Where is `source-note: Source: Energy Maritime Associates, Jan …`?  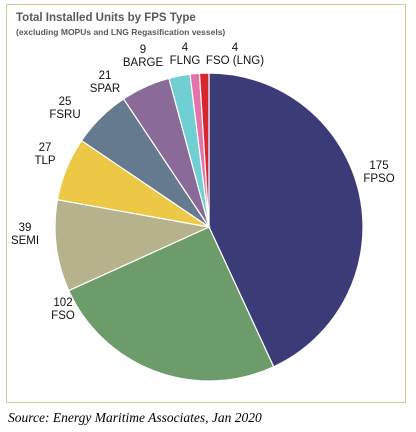 source-note: Source: Energy Maritime Associates, Jan … is located at coordinates (135, 417).